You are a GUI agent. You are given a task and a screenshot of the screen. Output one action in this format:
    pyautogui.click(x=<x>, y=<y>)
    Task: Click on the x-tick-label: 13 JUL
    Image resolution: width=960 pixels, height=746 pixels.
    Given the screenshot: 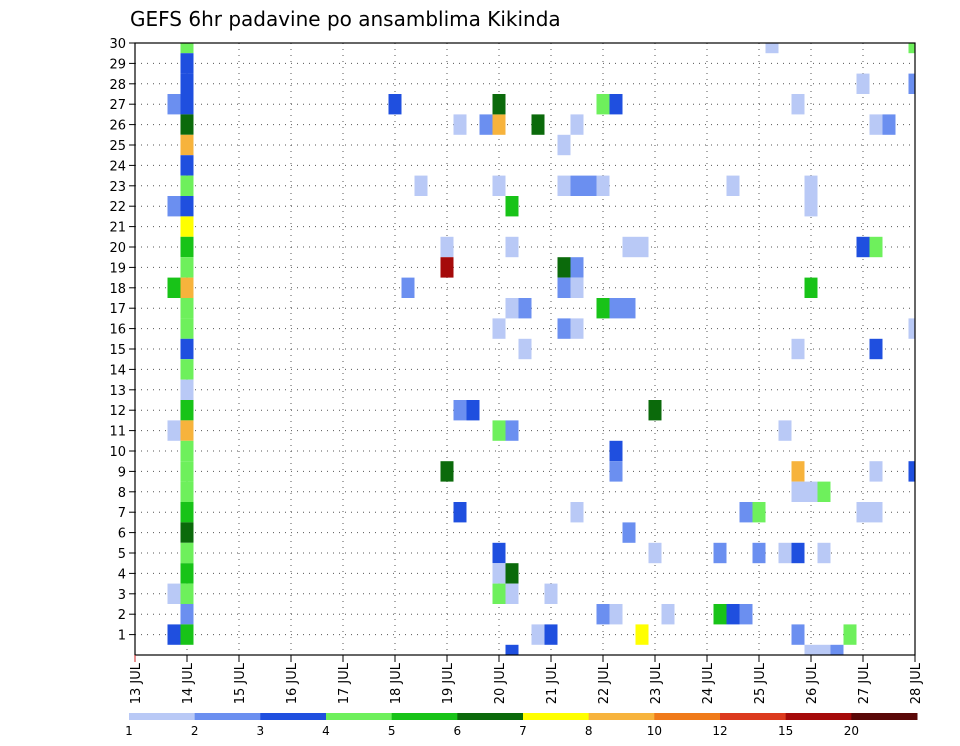 What is the action you would take?
    pyautogui.click(x=136, y=683)
    